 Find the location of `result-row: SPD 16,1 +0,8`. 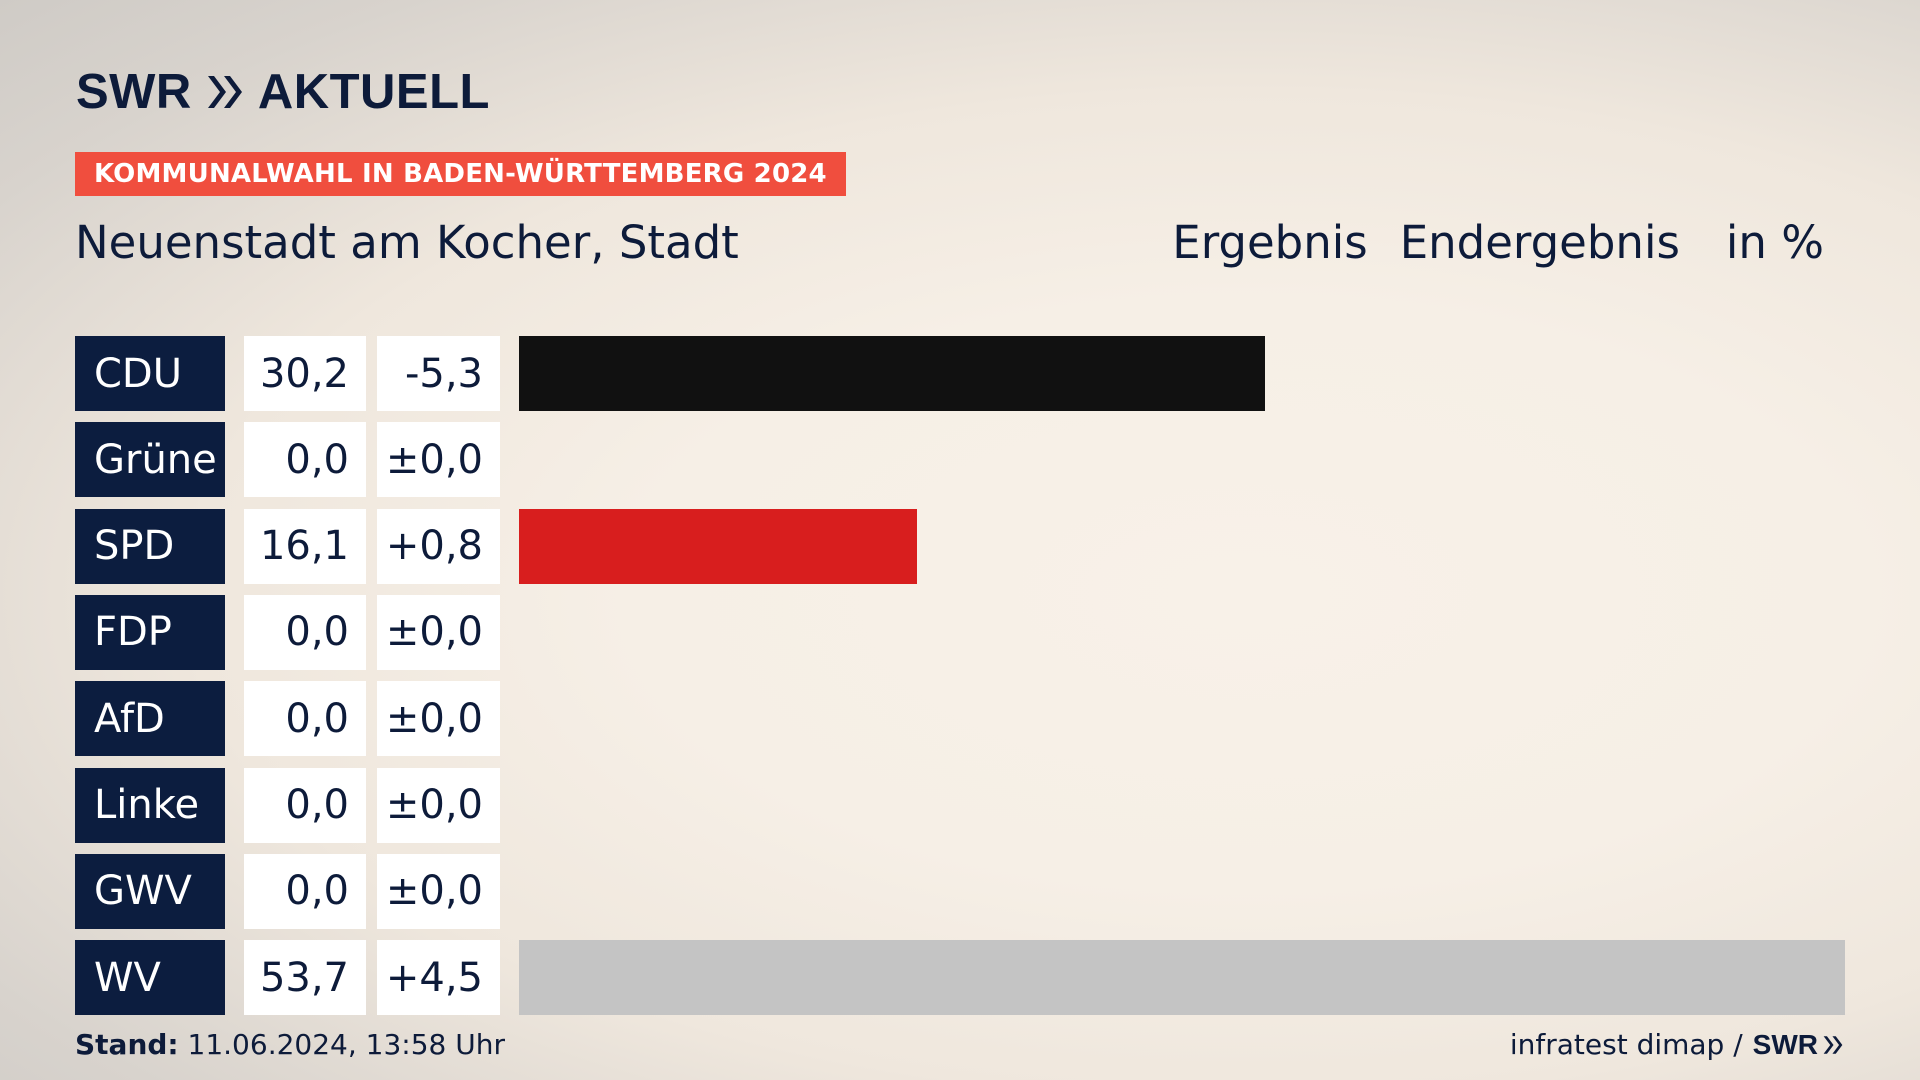

result-row: SPD 16,1 +0,8 is located at coordinates (960, 546).